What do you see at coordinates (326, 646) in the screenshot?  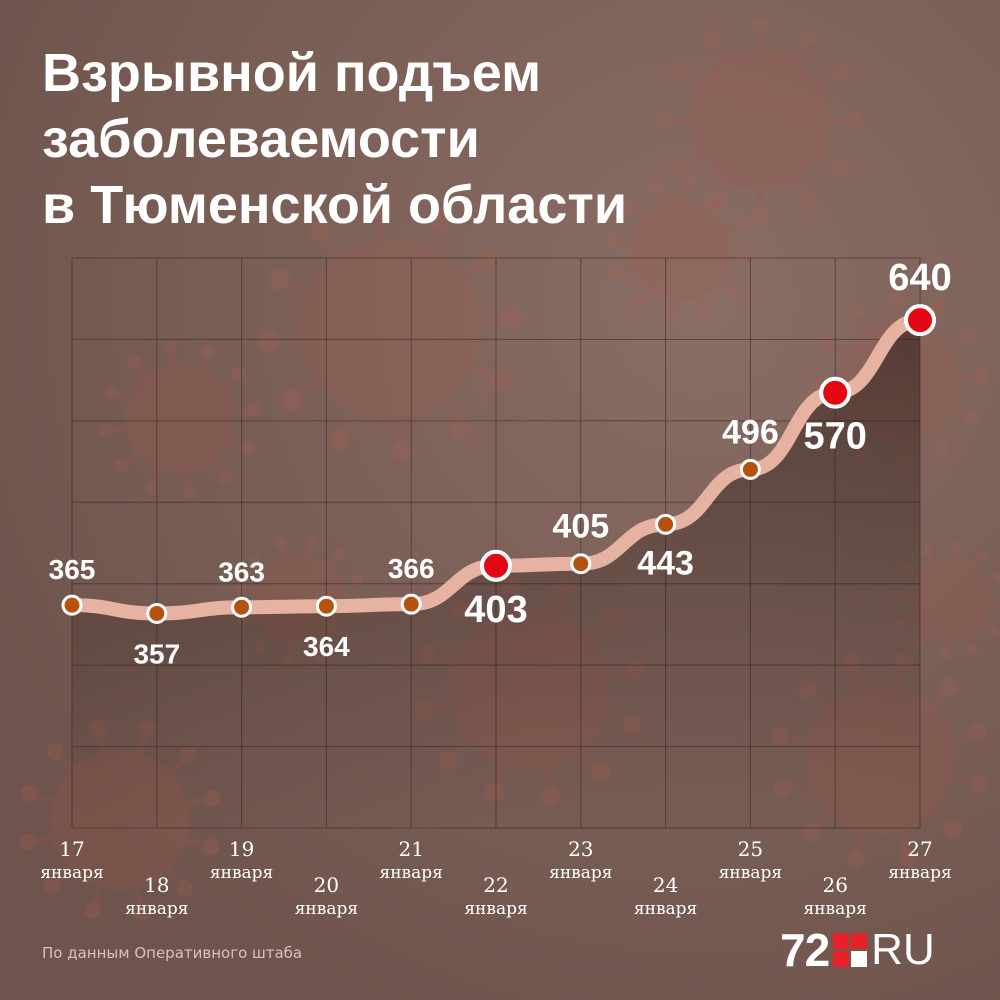 I see `data-label: 364` at bounding box center [326, 646].